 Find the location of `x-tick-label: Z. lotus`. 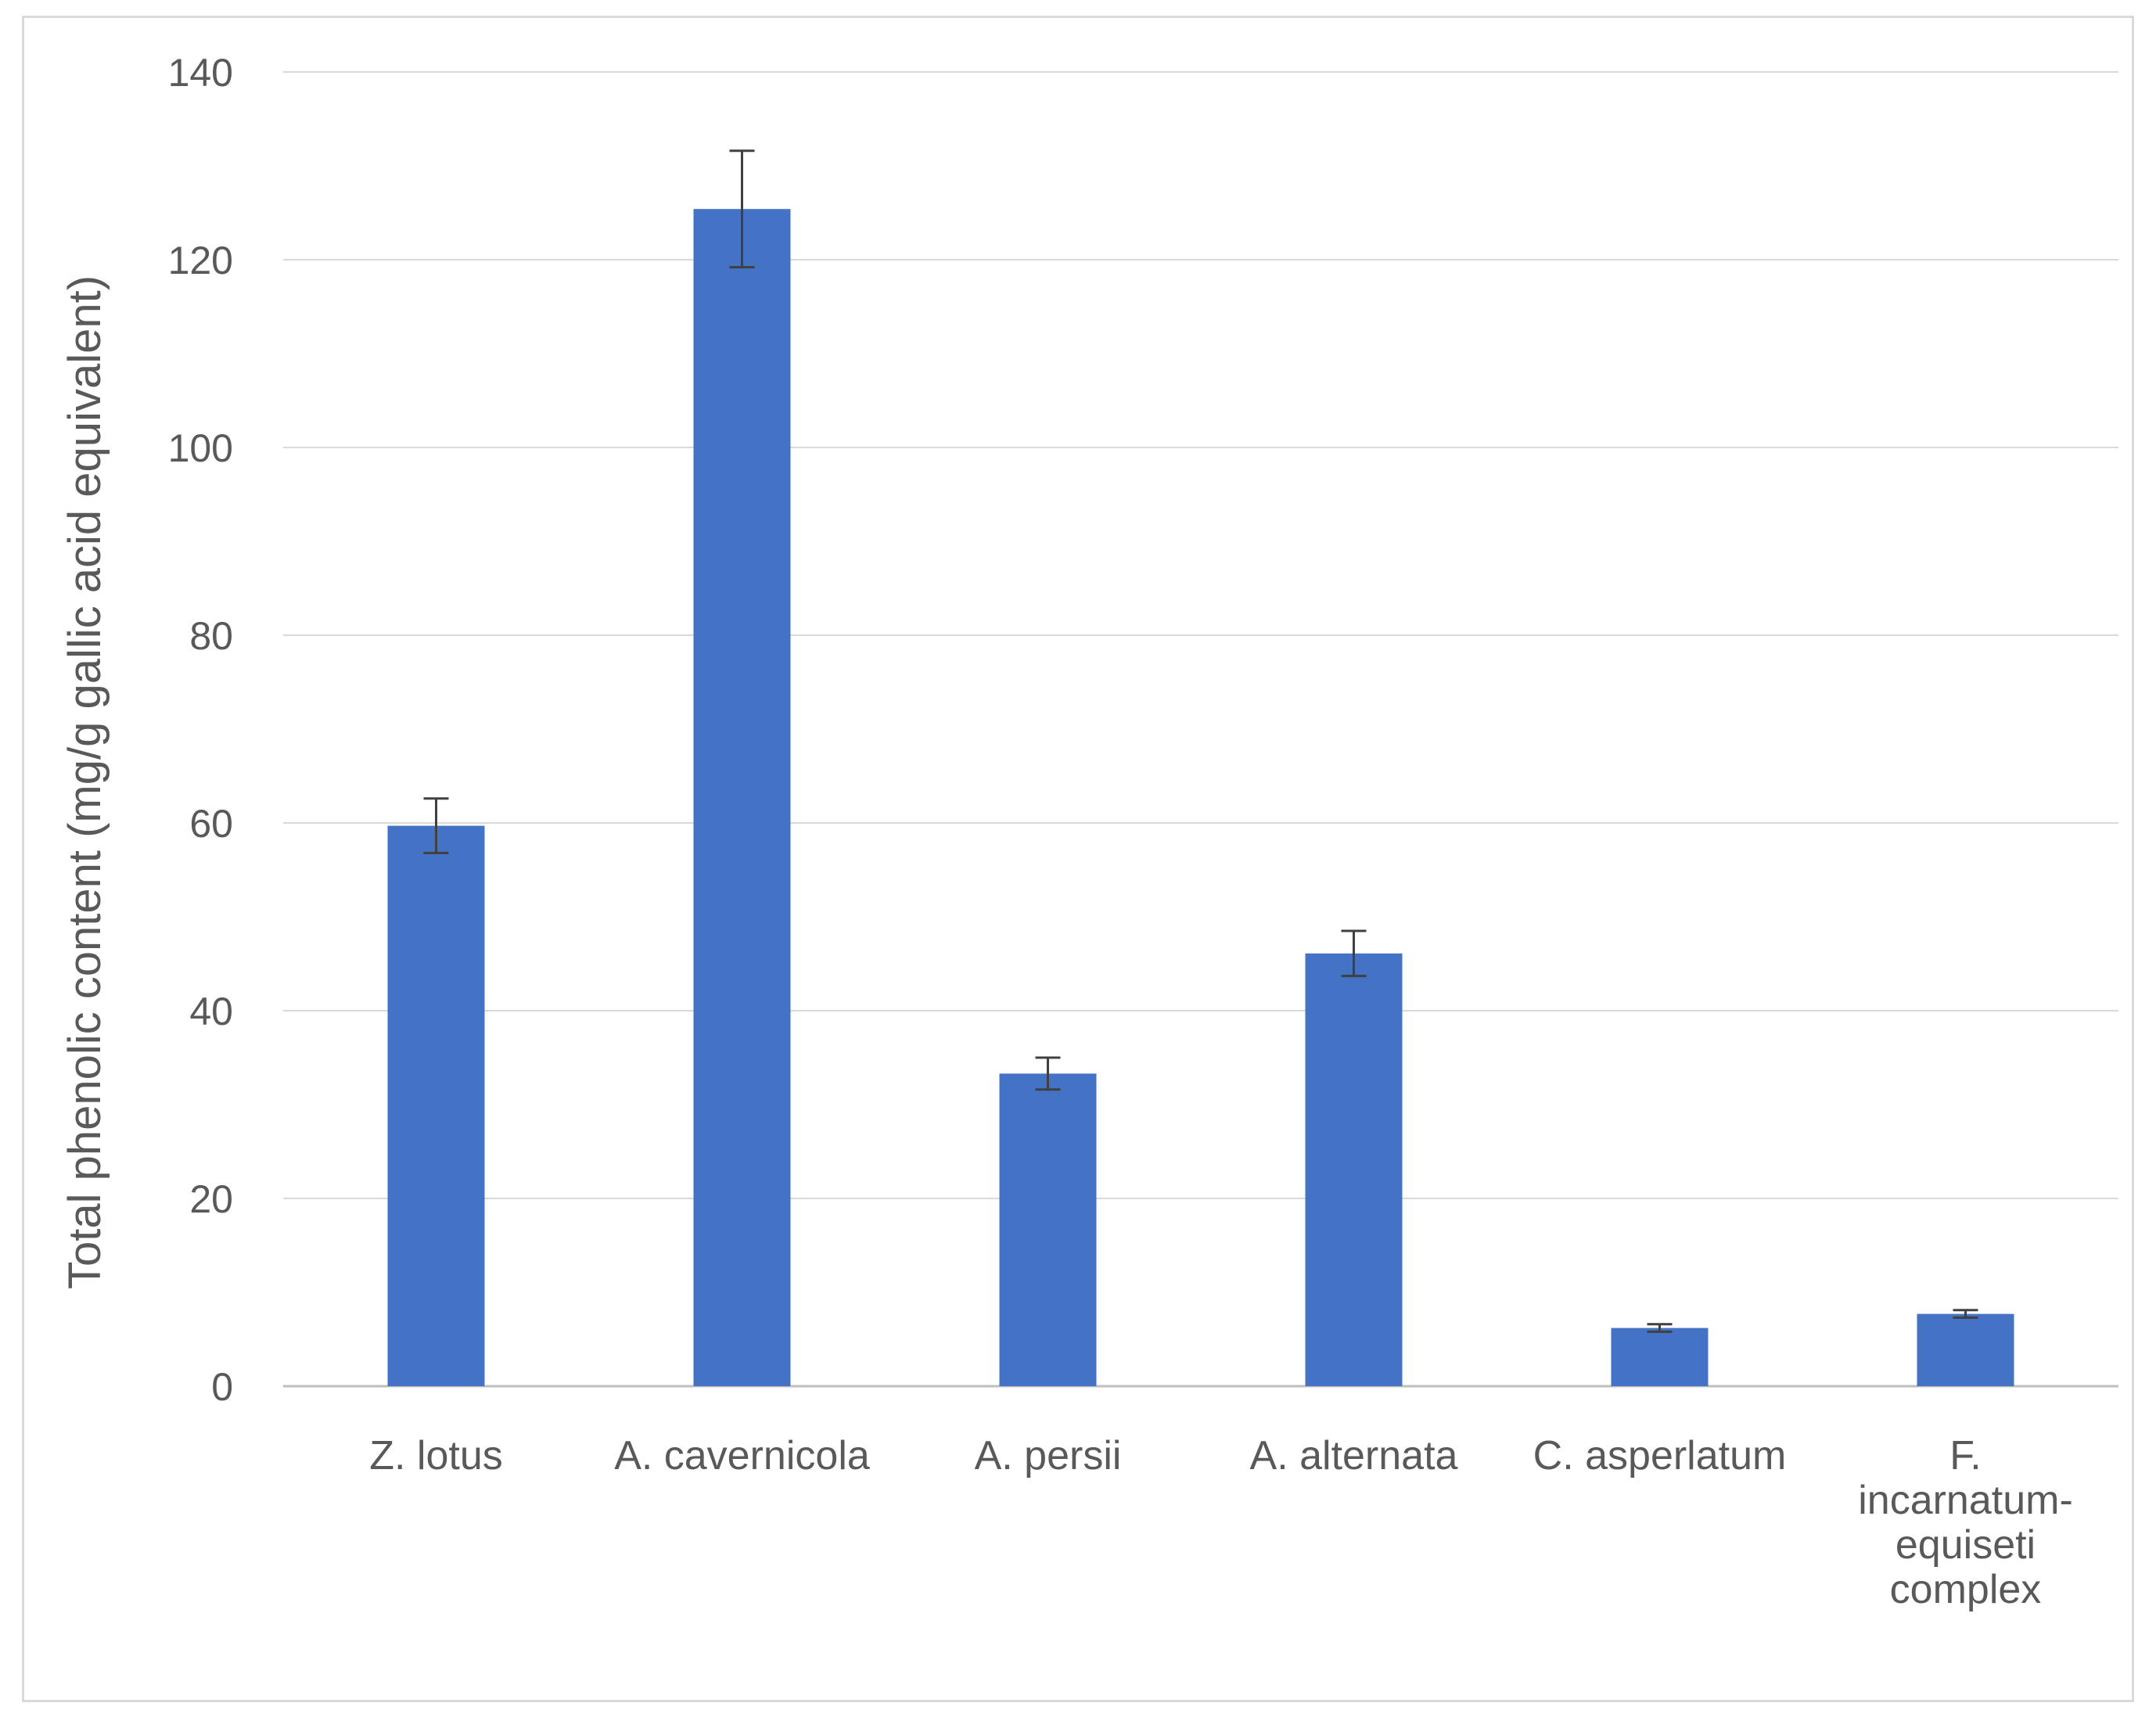

x-tick-label: Z. lotus is located at coordinates (436, 1455).